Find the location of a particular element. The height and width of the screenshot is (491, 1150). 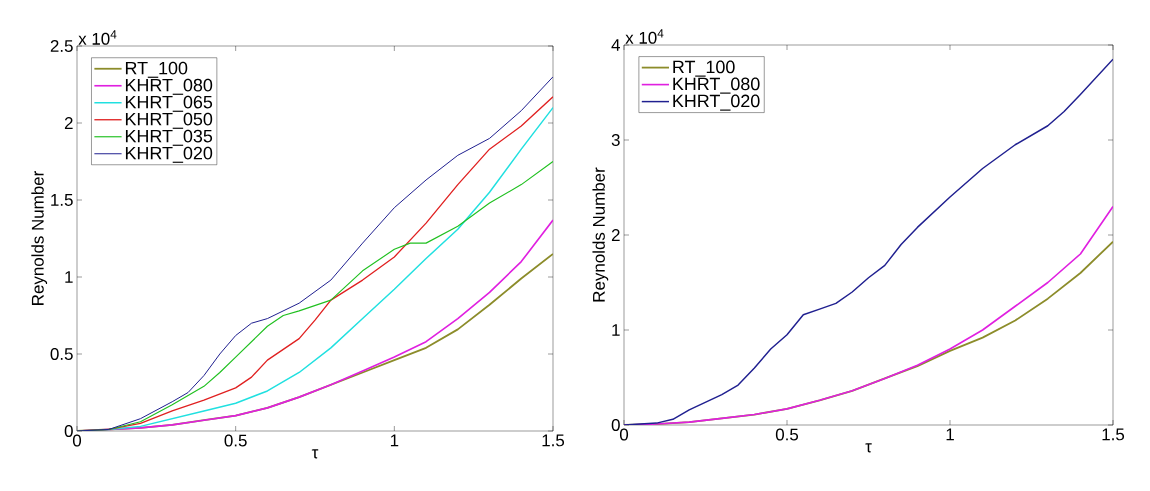

y-tick-label: 3 is located at coordinates (615, 140).